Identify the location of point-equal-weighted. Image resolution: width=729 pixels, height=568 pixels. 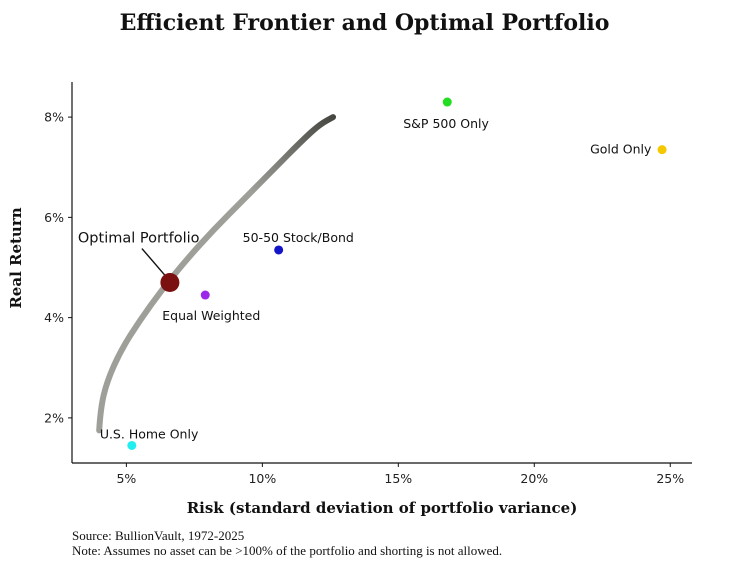
(205, 295).